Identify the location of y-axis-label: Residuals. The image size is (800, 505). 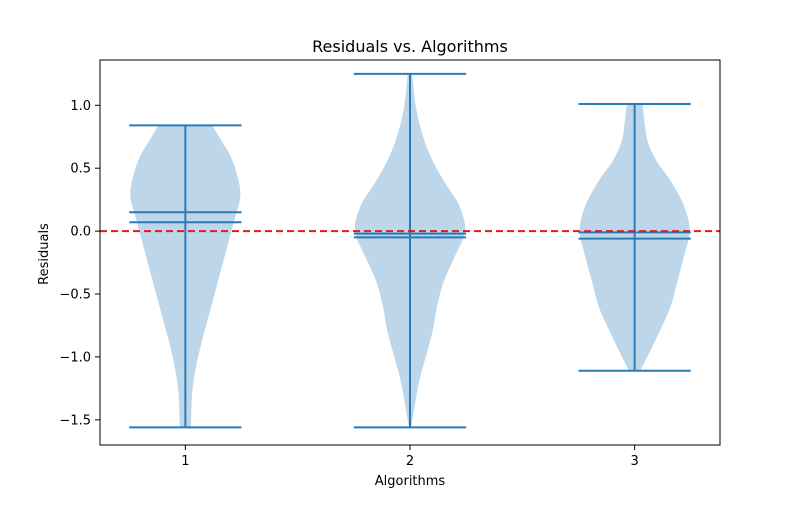
(44, 254).